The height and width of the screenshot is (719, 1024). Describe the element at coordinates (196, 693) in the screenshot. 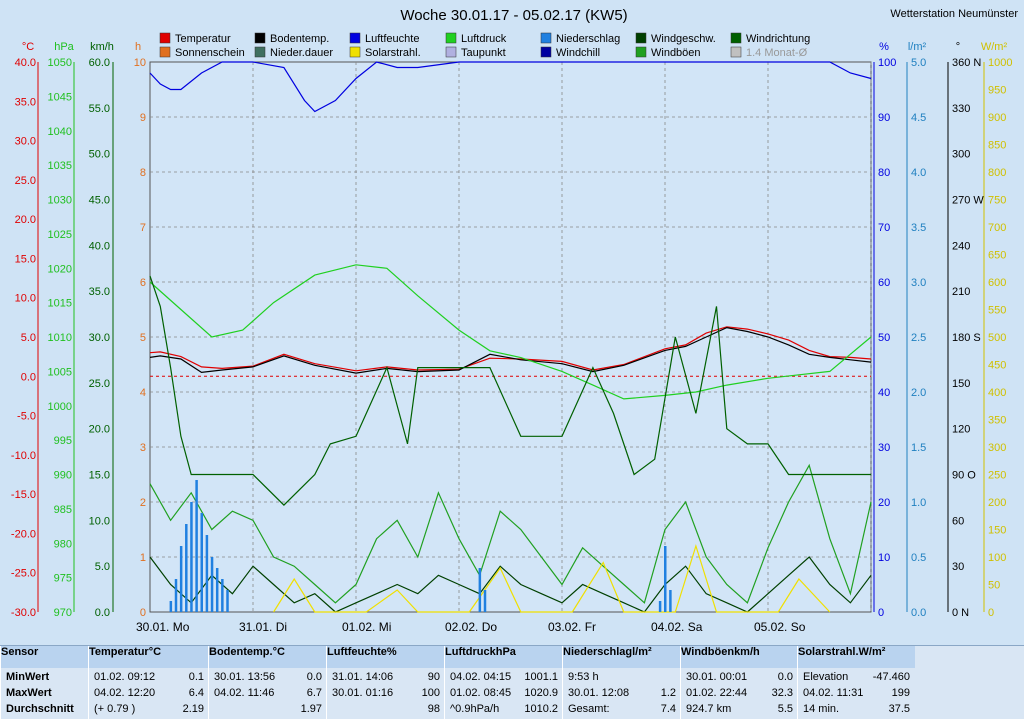

I see `stats-cell-value: 6.4` at that location.